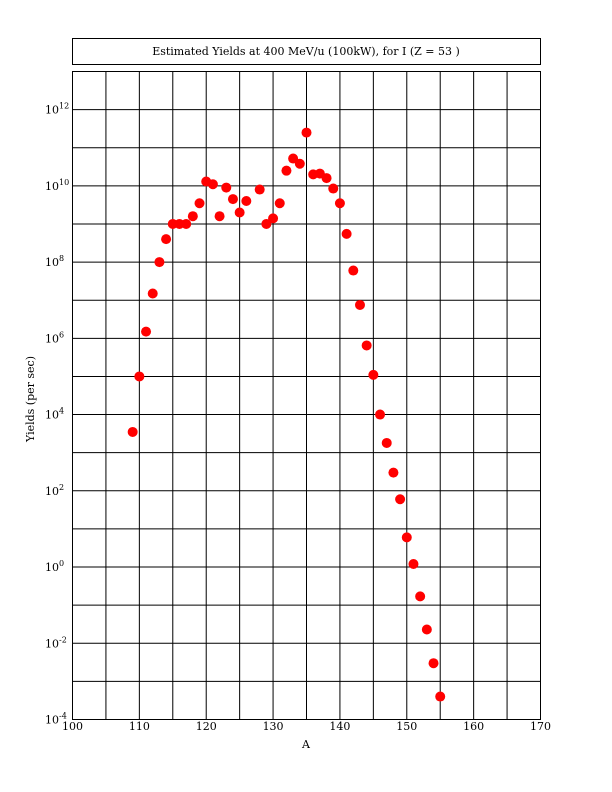 The height and width of the screenshot is (792, 612). Describe the element at coordinates (61, 563) in the screenshot. I see `y-tick-exponent: 0` at that location.